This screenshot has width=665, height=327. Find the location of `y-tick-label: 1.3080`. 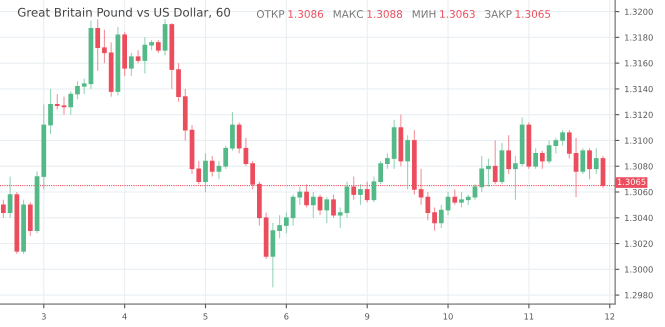

y-tick-label: 1.3080 is located at coordinates (639, 166).